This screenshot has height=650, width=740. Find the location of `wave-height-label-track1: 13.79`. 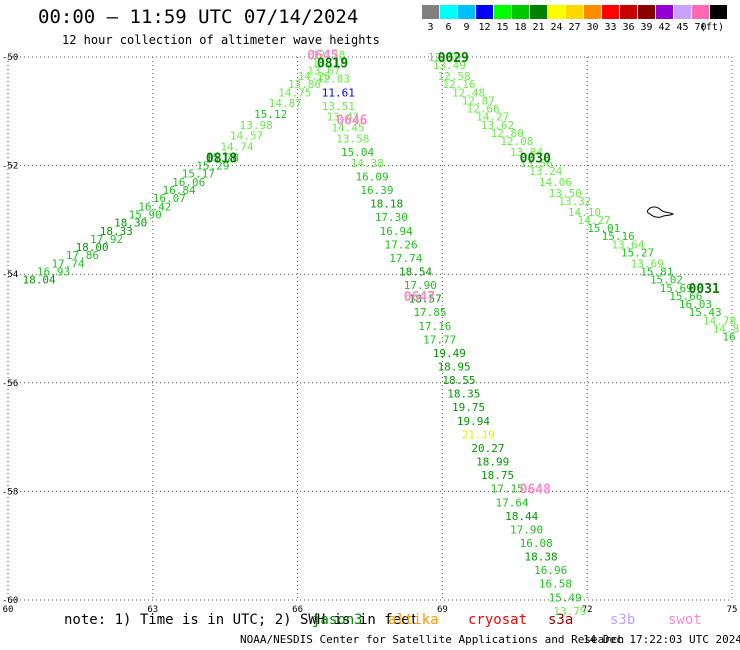

wave-height-label-track1: 13.79 is located at coordinates (569, 611).